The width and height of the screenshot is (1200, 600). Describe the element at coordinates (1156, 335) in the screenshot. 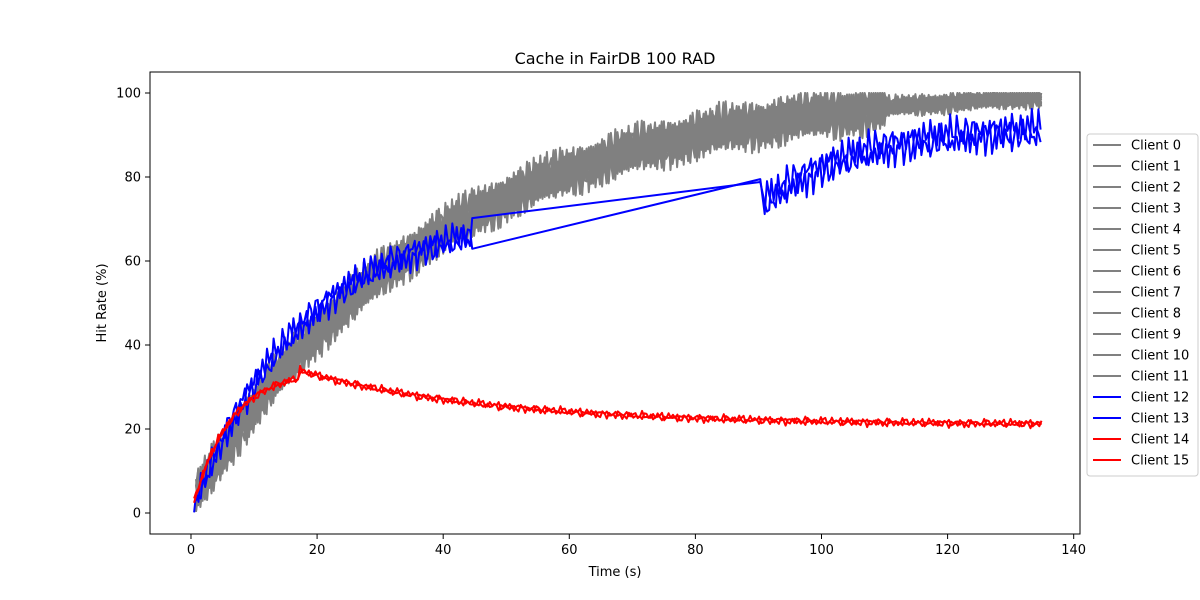

I see `legend-label: Client 9` at that location.